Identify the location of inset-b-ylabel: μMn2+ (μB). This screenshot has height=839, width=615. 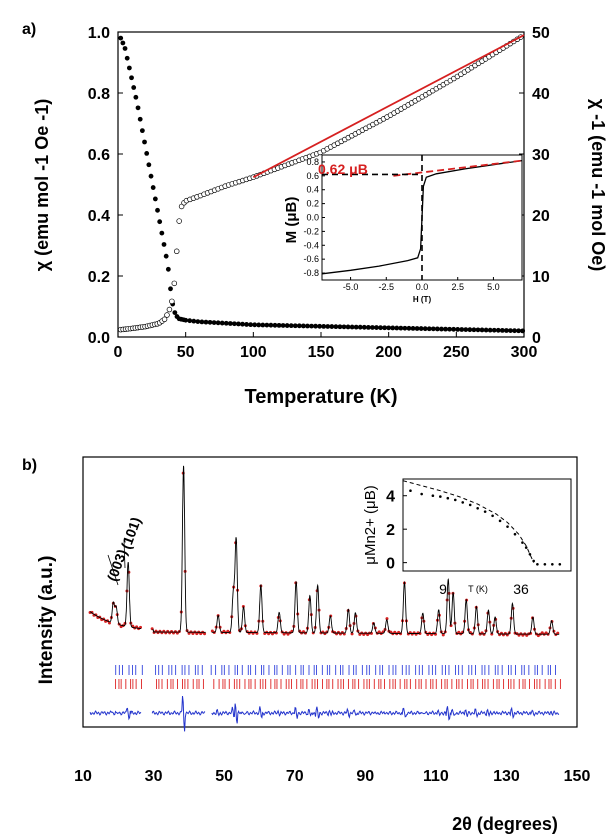
(370, 524).